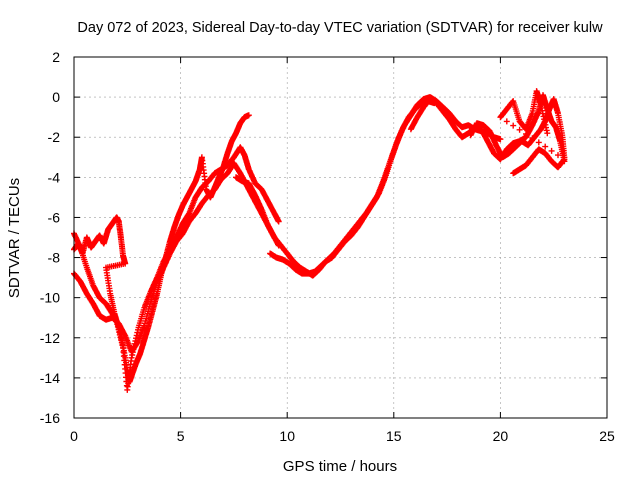 This screenshot has width=640, height=480. Describe the element at coordinates (54, 177) in the screenshot. I see `y-tick-label: -4` at that location.